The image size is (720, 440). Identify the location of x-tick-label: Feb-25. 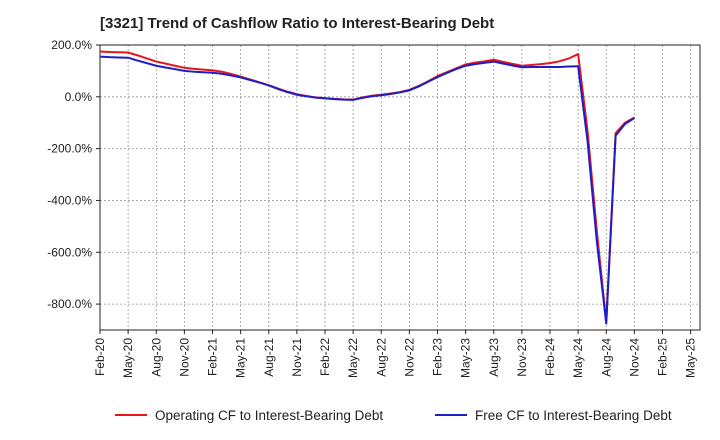
(663, 357).